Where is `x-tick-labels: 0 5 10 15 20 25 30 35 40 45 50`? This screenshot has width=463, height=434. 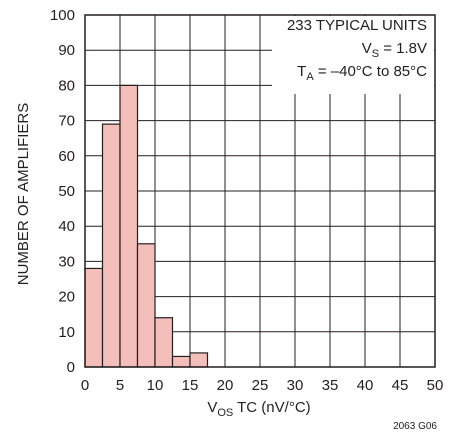 x-tick-labels: 0 5 10 15 20 25 30 35 40 45 50 is located at coordinates (262, 385).